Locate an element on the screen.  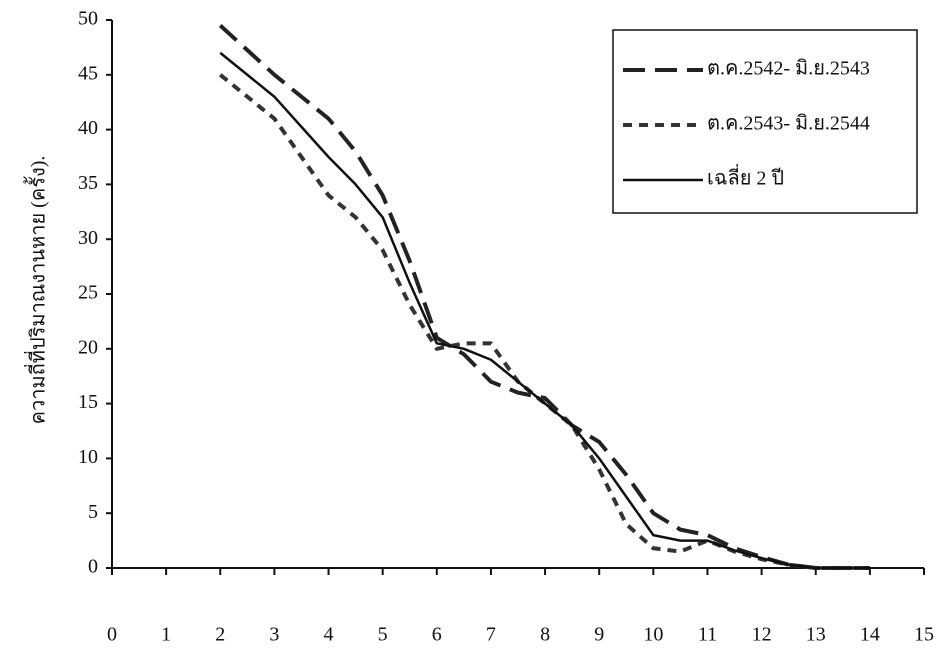
legend-box is located at coordinates (765, 121).